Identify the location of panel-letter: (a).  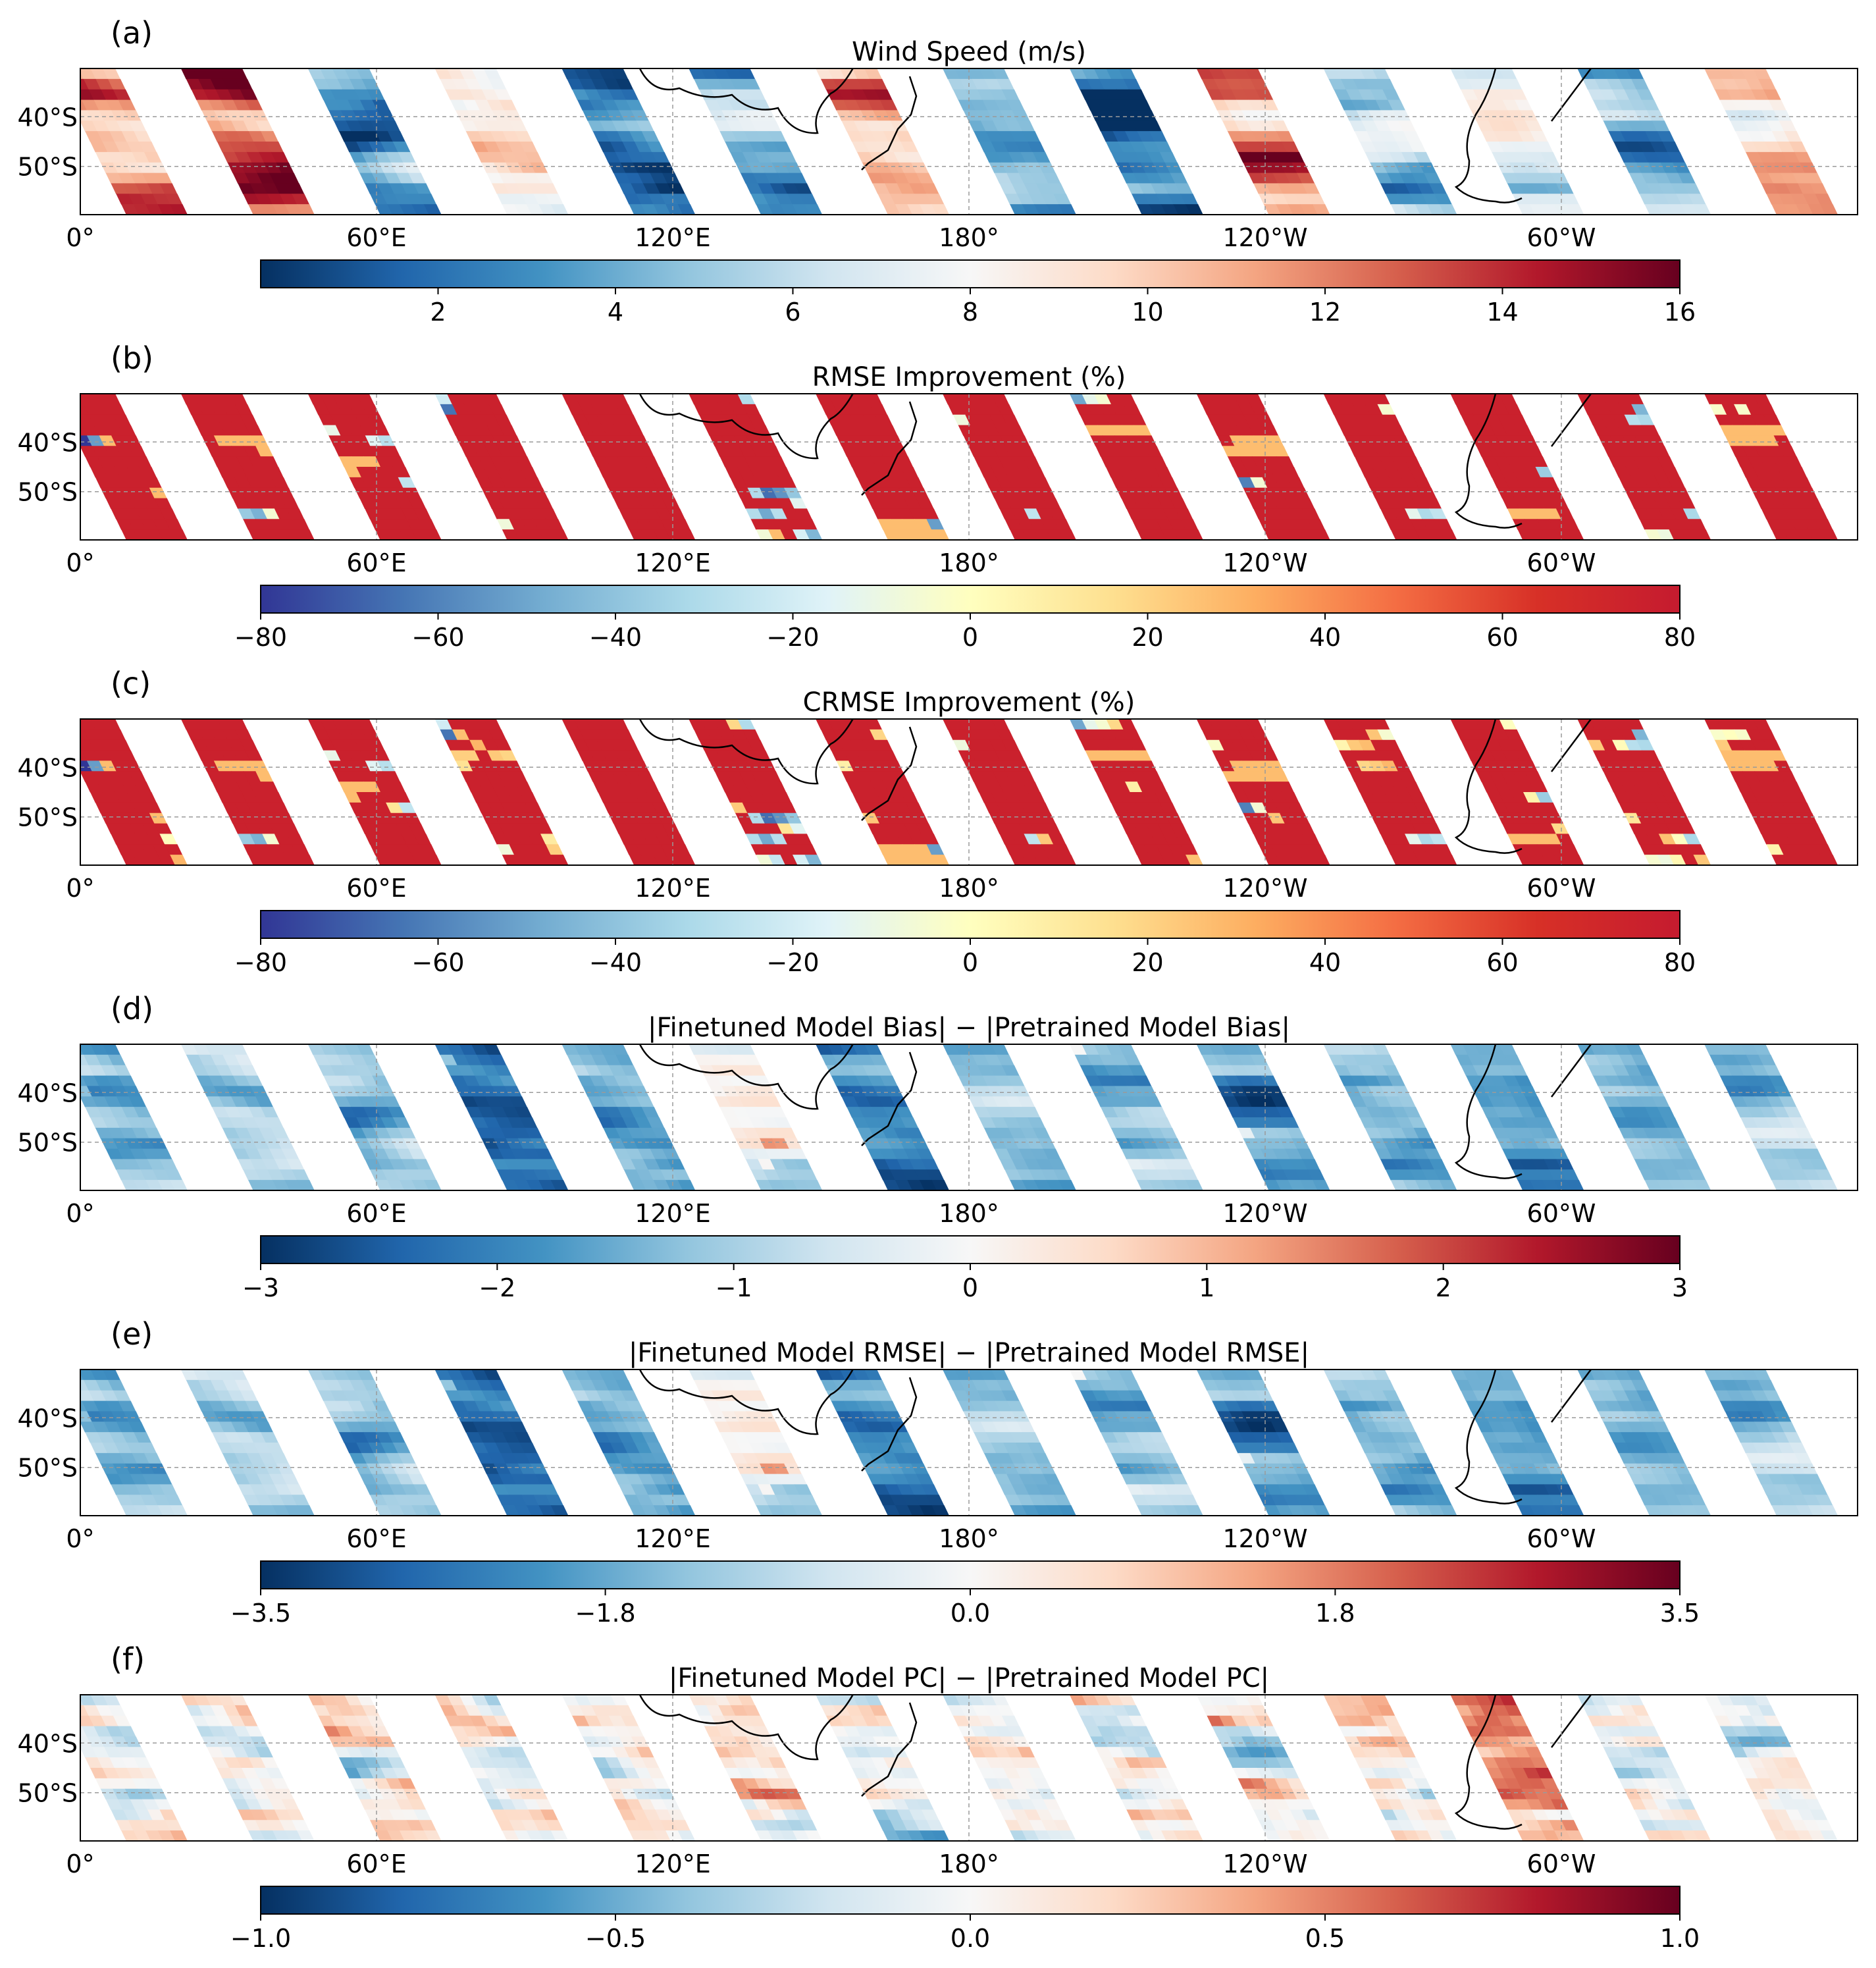
(132, 33).